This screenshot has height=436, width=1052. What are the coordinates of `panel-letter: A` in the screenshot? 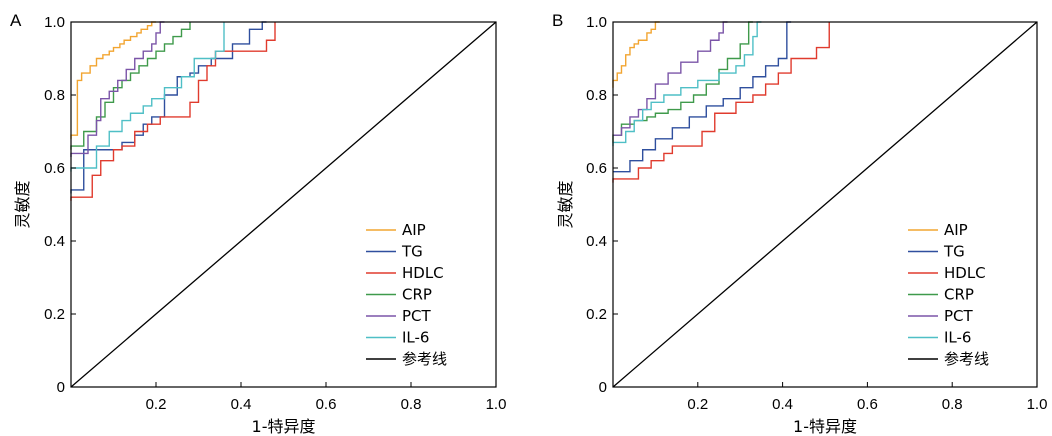 It's located at (16, 20).